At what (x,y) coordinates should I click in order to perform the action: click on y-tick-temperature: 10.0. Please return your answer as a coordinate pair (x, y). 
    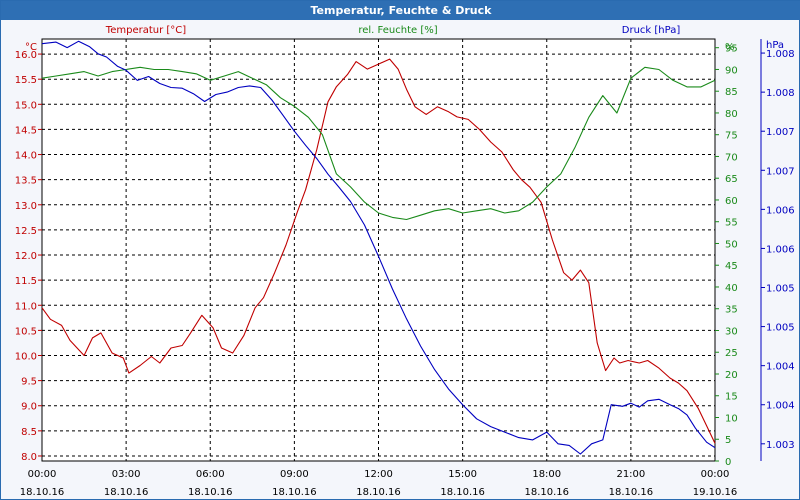
    Looking at the image, I should click on (26, 357).